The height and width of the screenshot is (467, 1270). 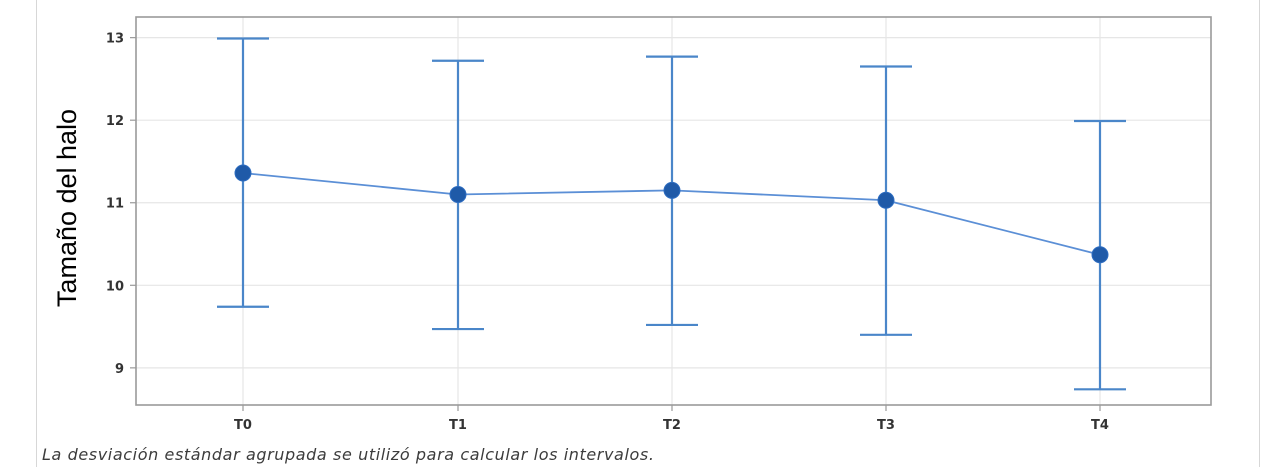 I want to click on y-axis-label: Tamaño del halo, so click(x=67, y=208).